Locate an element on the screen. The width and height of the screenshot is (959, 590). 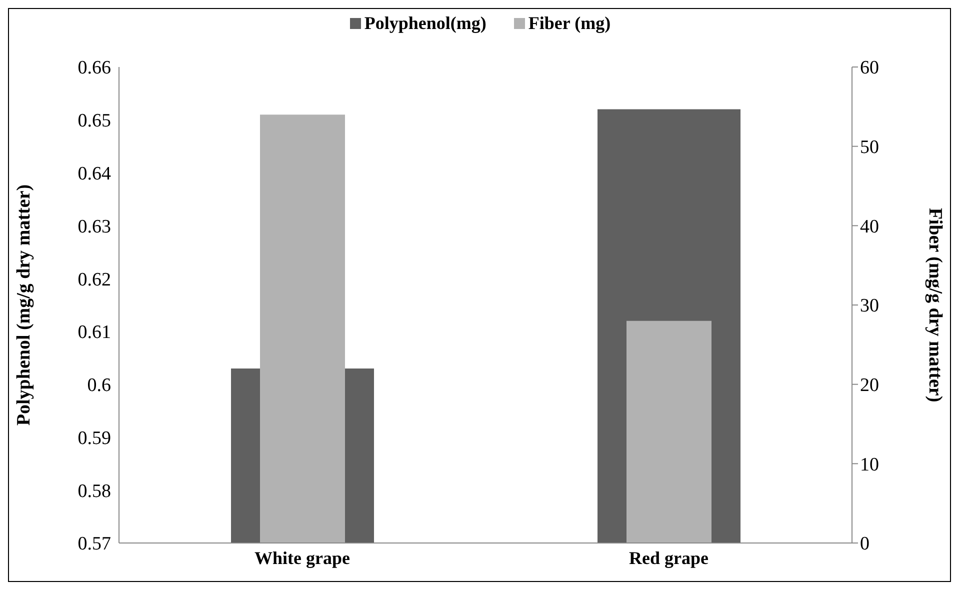
y-tick-label: 0.58 is located at coordinates (94, 491).